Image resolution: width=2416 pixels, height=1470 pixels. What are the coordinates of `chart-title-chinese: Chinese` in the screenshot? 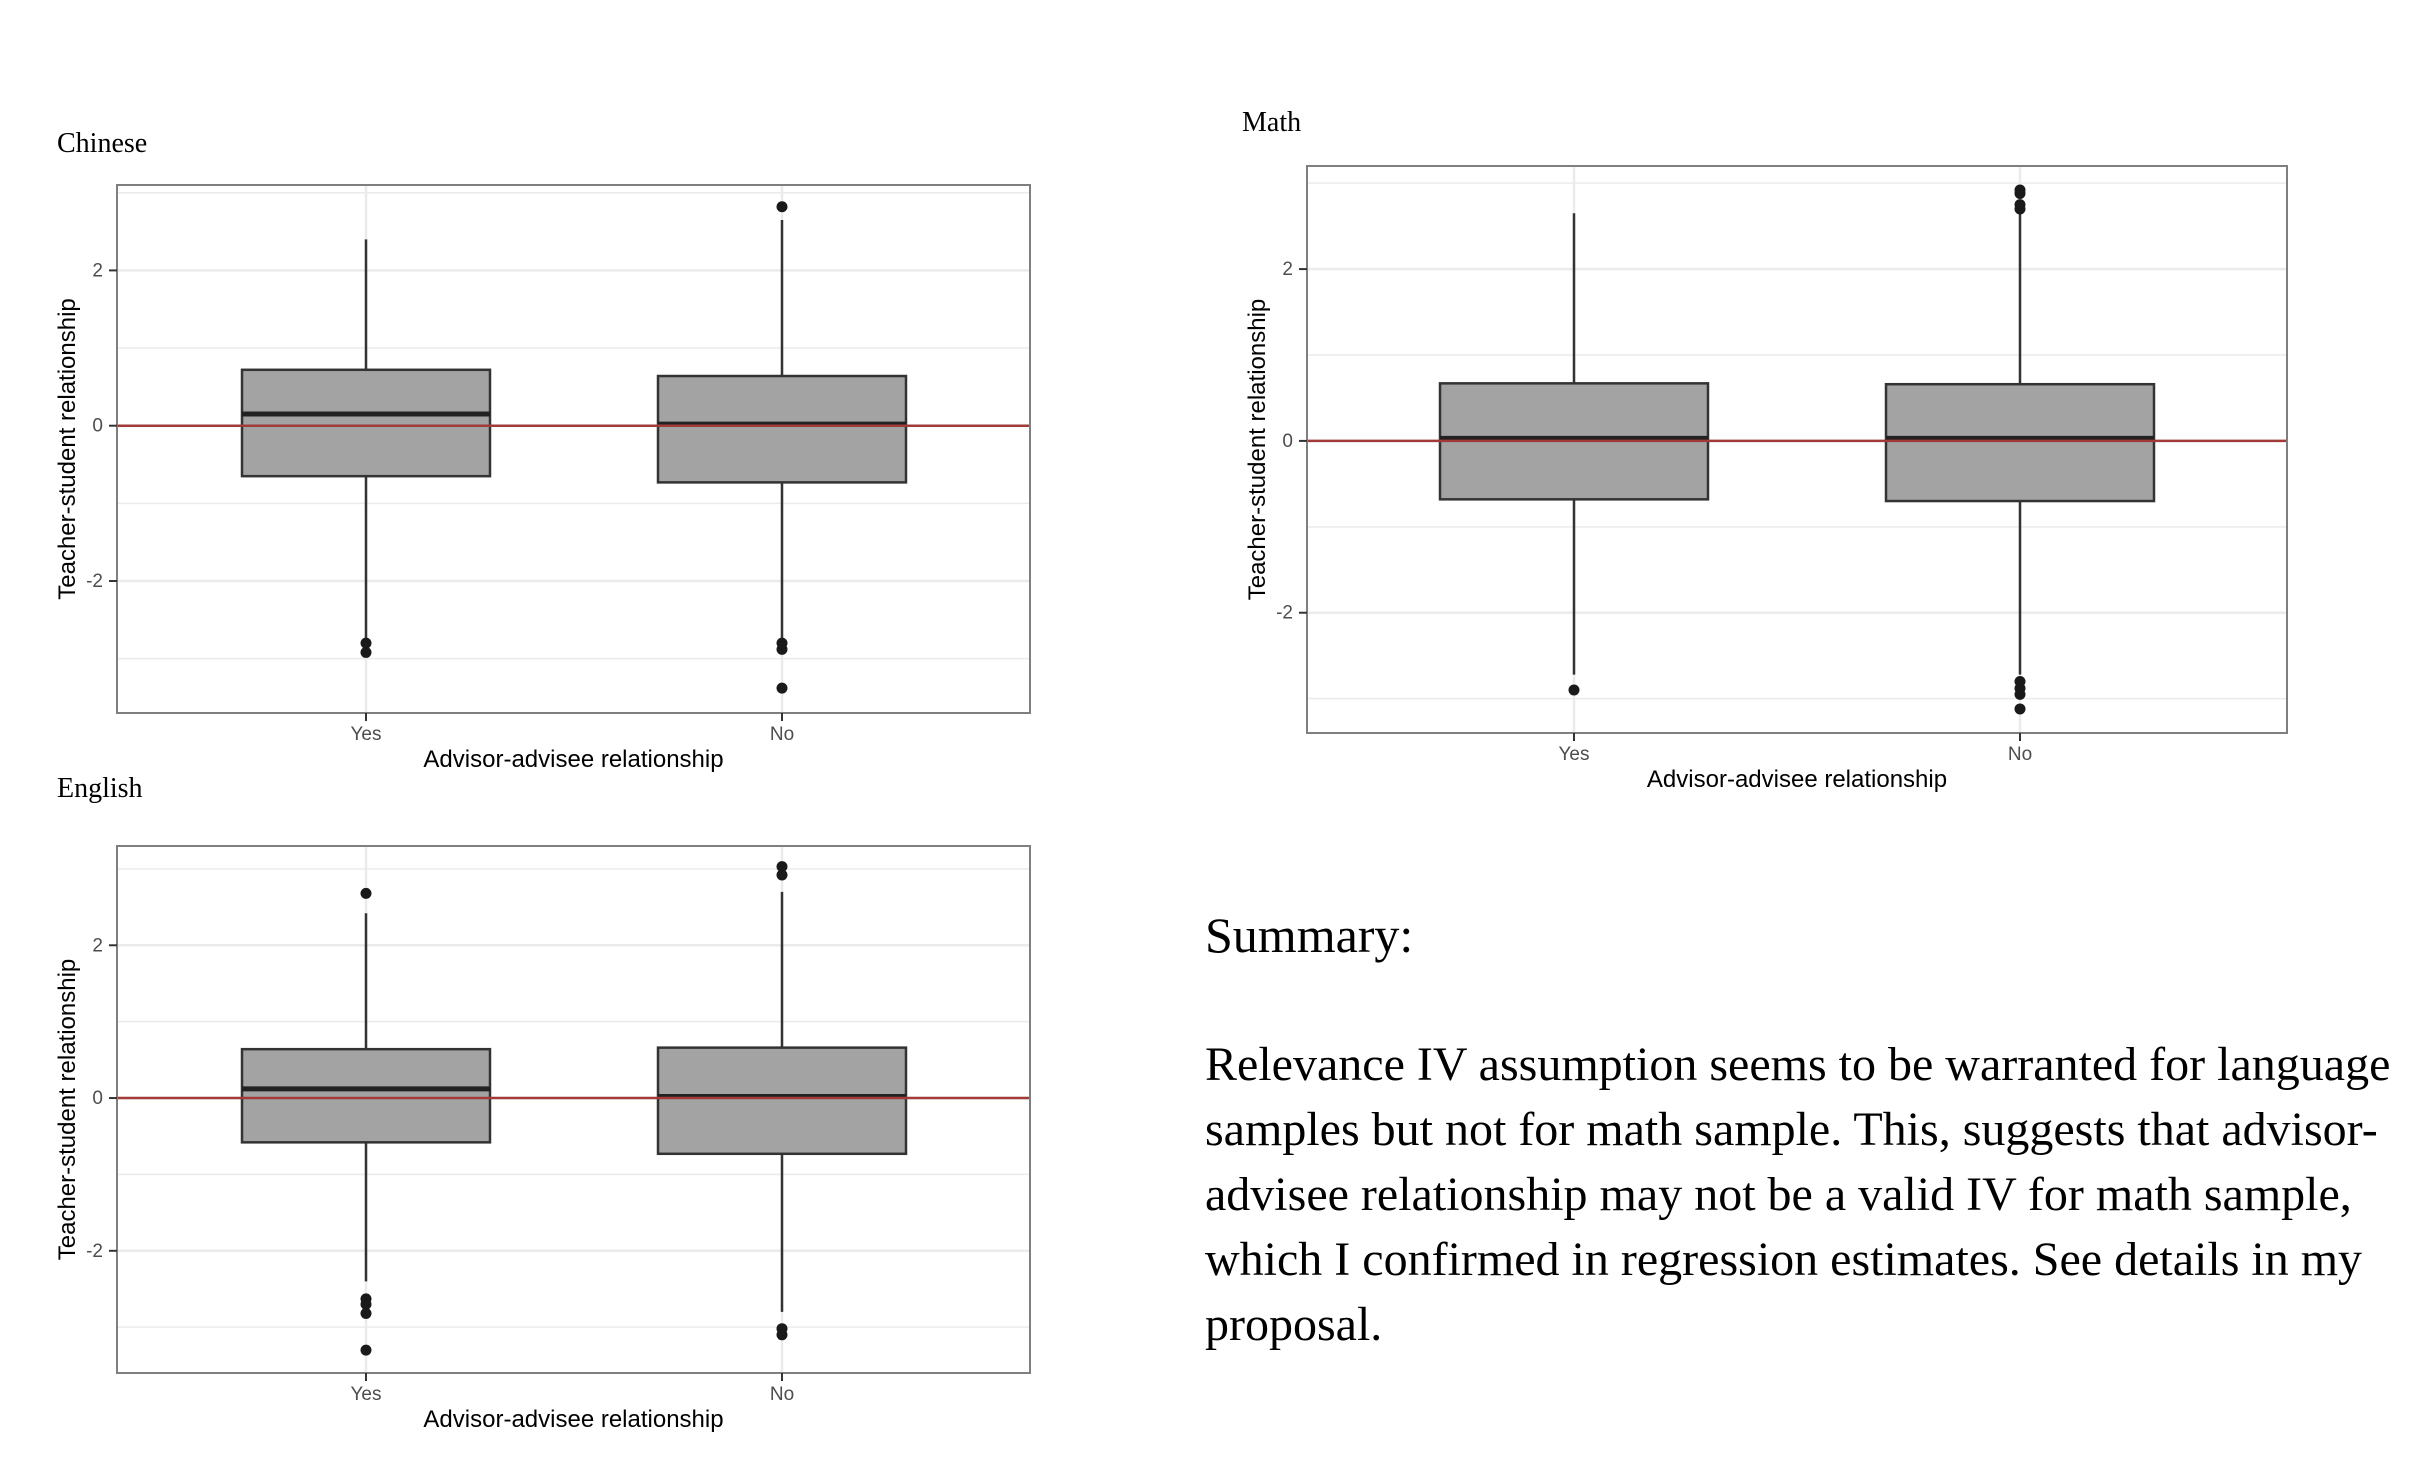 It's located at (102, 143).